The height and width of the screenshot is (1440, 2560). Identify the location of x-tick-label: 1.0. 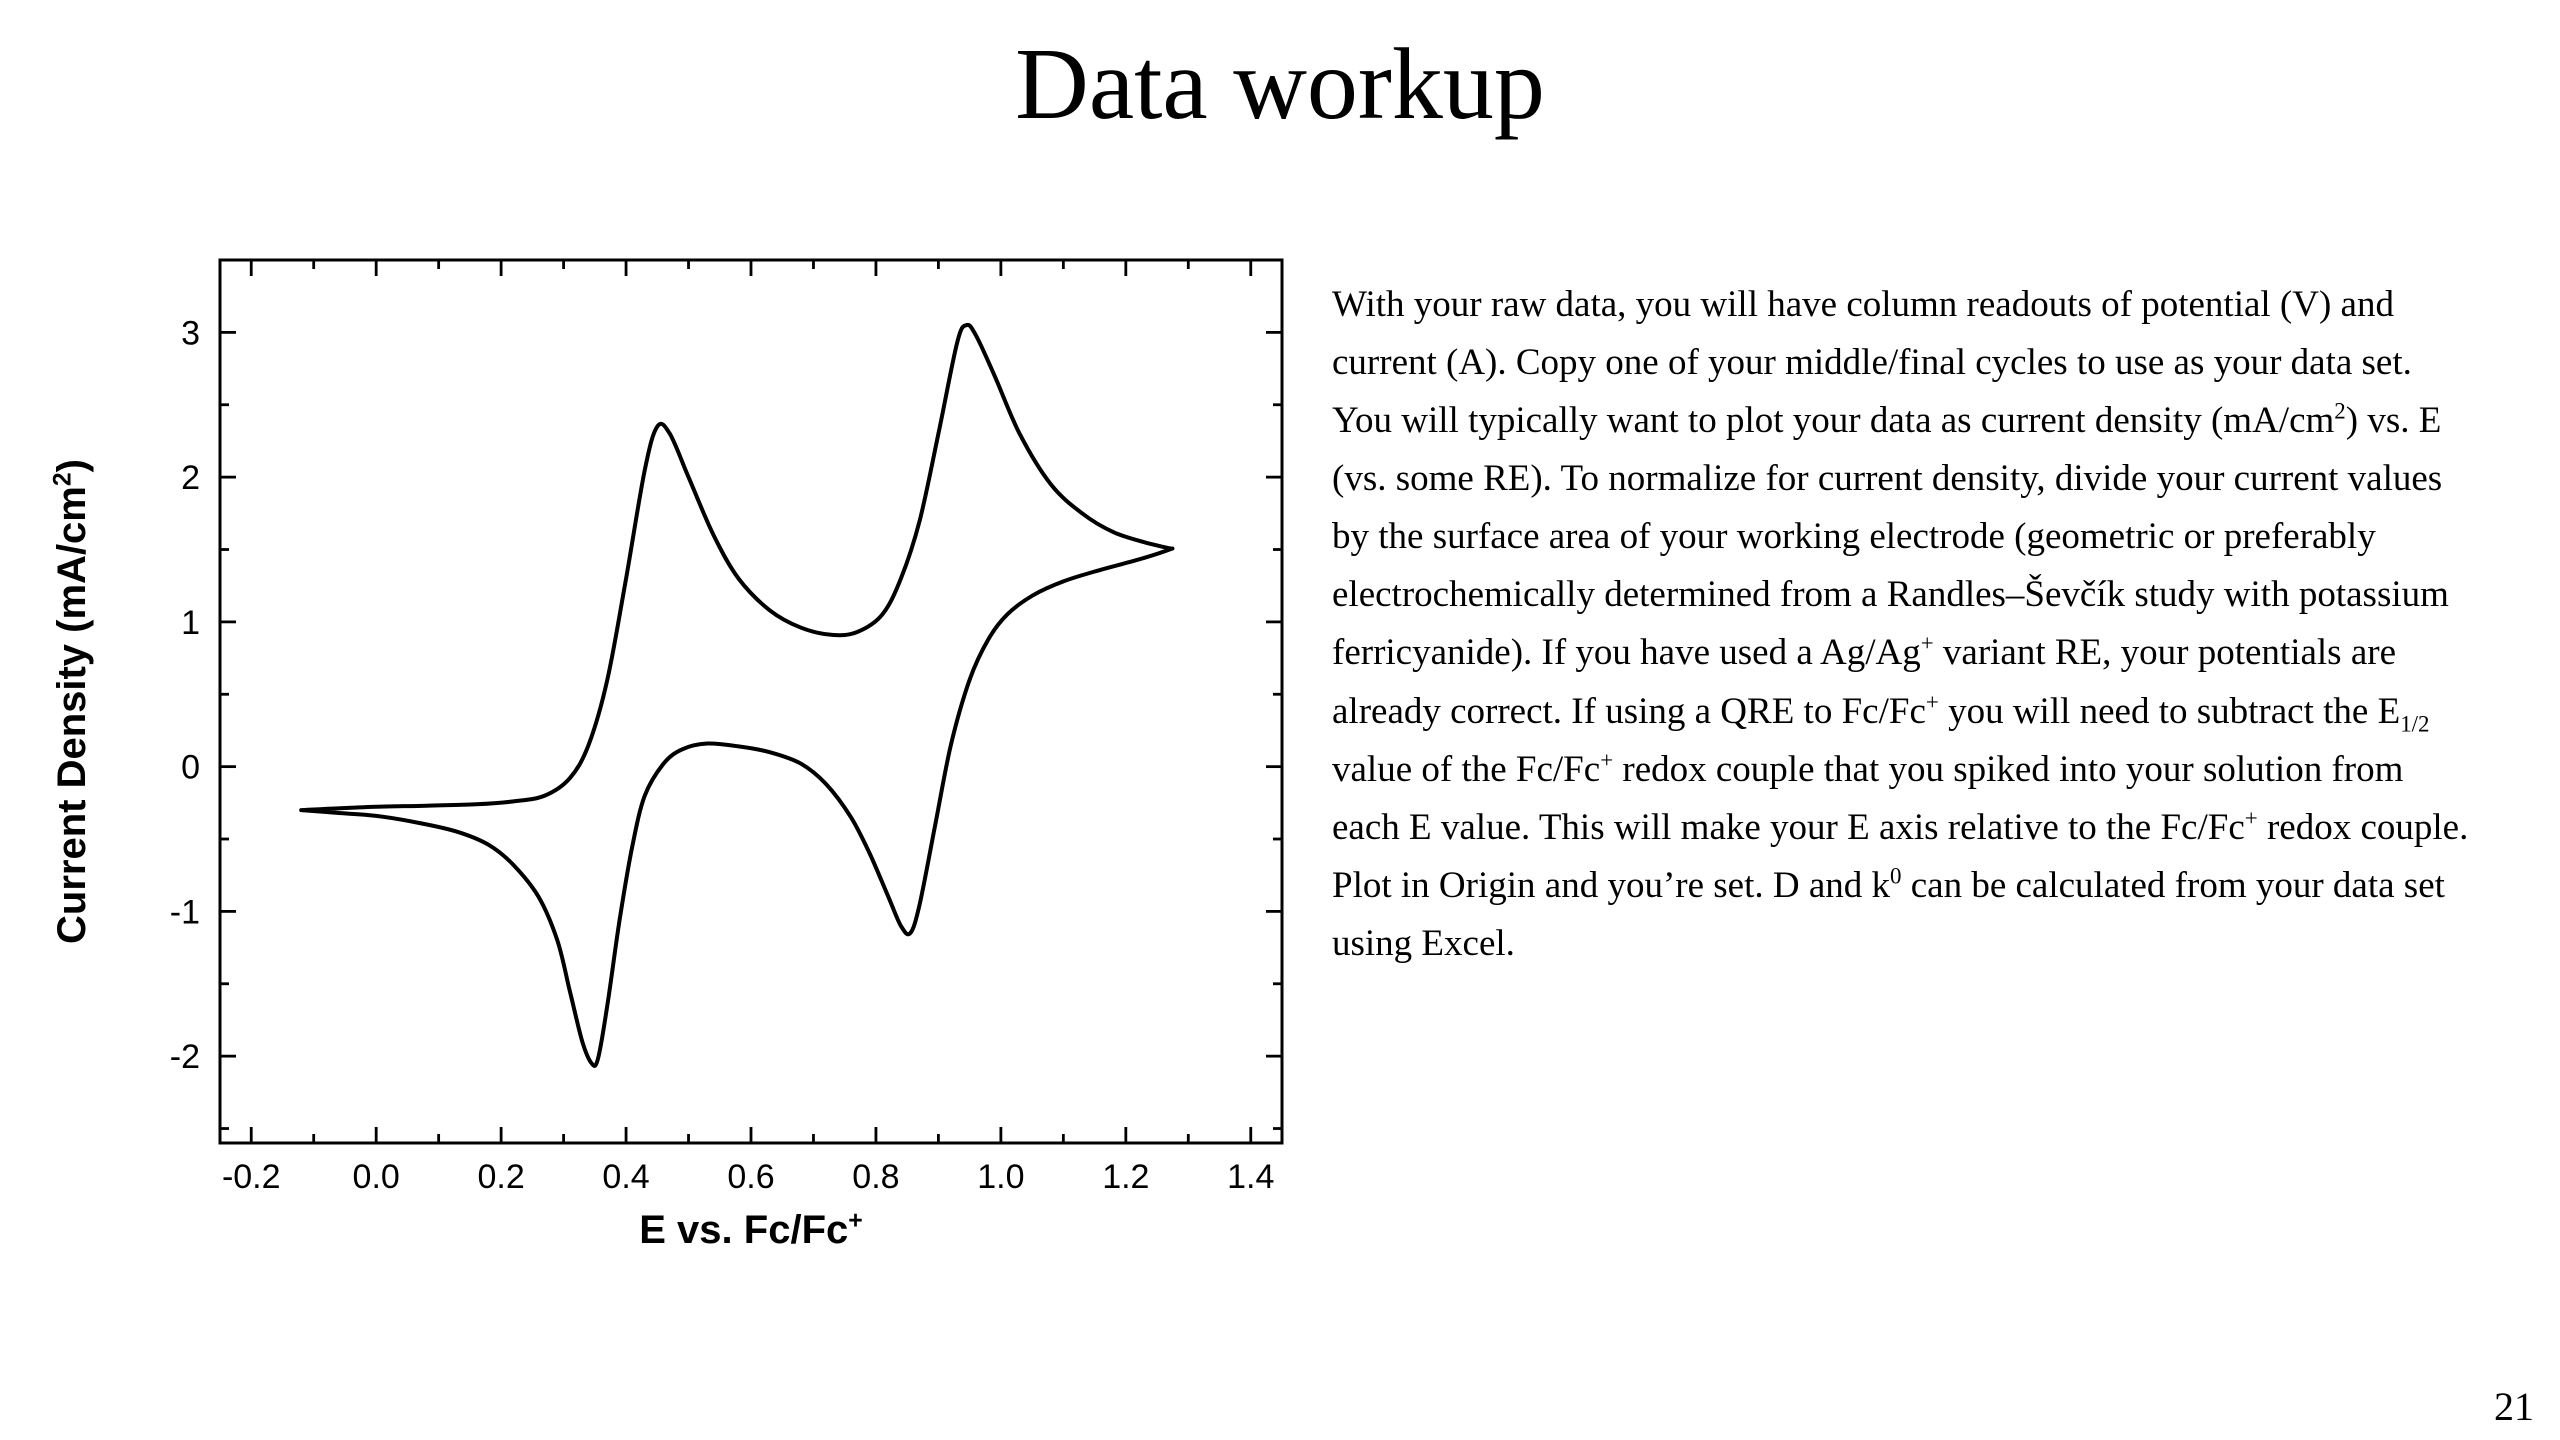
(1000, 1177).